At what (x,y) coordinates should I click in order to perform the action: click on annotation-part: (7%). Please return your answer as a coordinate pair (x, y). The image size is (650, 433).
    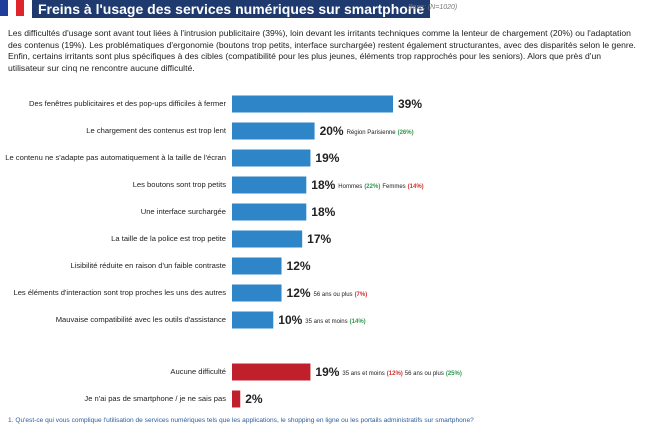
    Looking at the image, I should click on (361, 295).